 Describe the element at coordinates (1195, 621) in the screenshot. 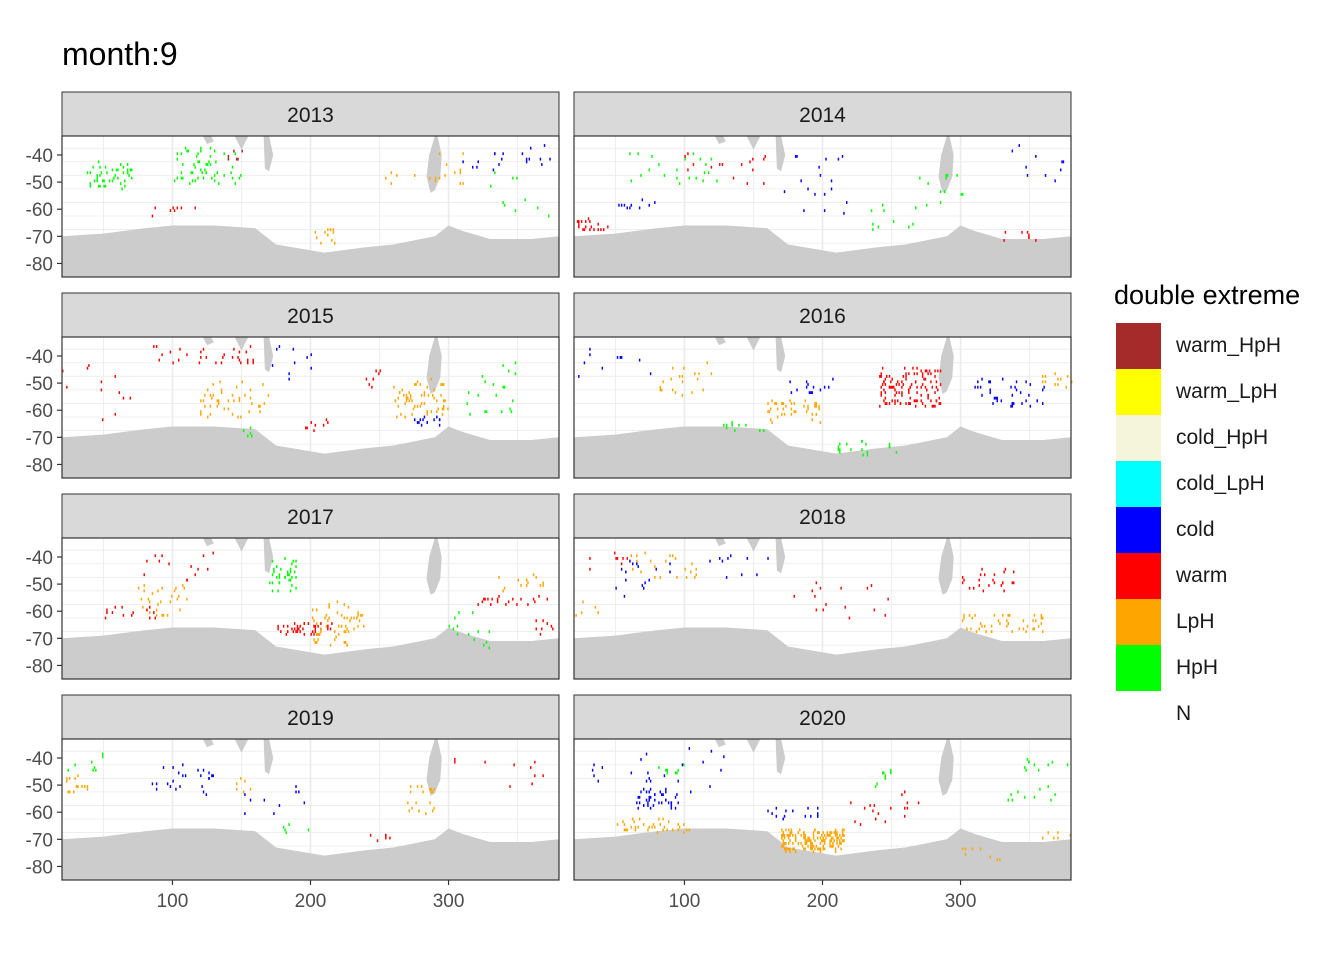

I see `legend-label: LpH` at that location.